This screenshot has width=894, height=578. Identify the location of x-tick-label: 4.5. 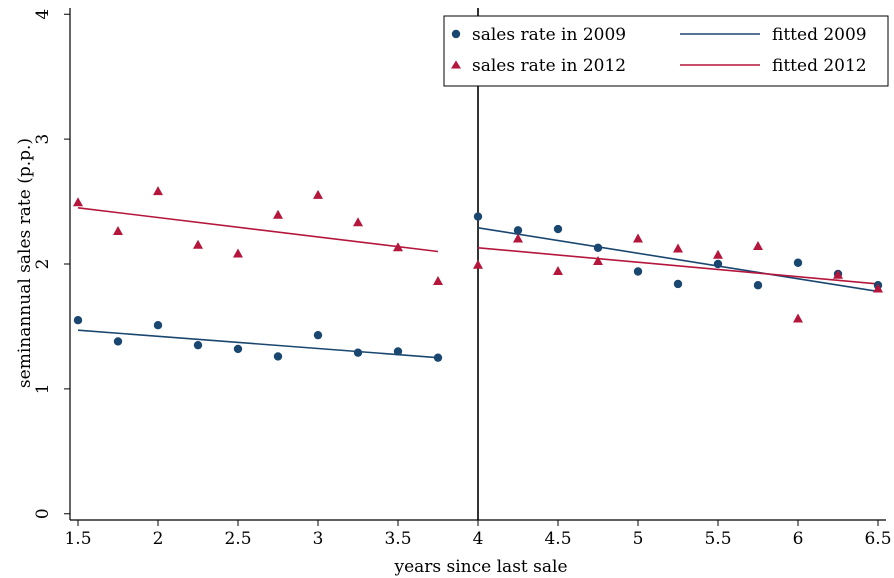
(557, 539).